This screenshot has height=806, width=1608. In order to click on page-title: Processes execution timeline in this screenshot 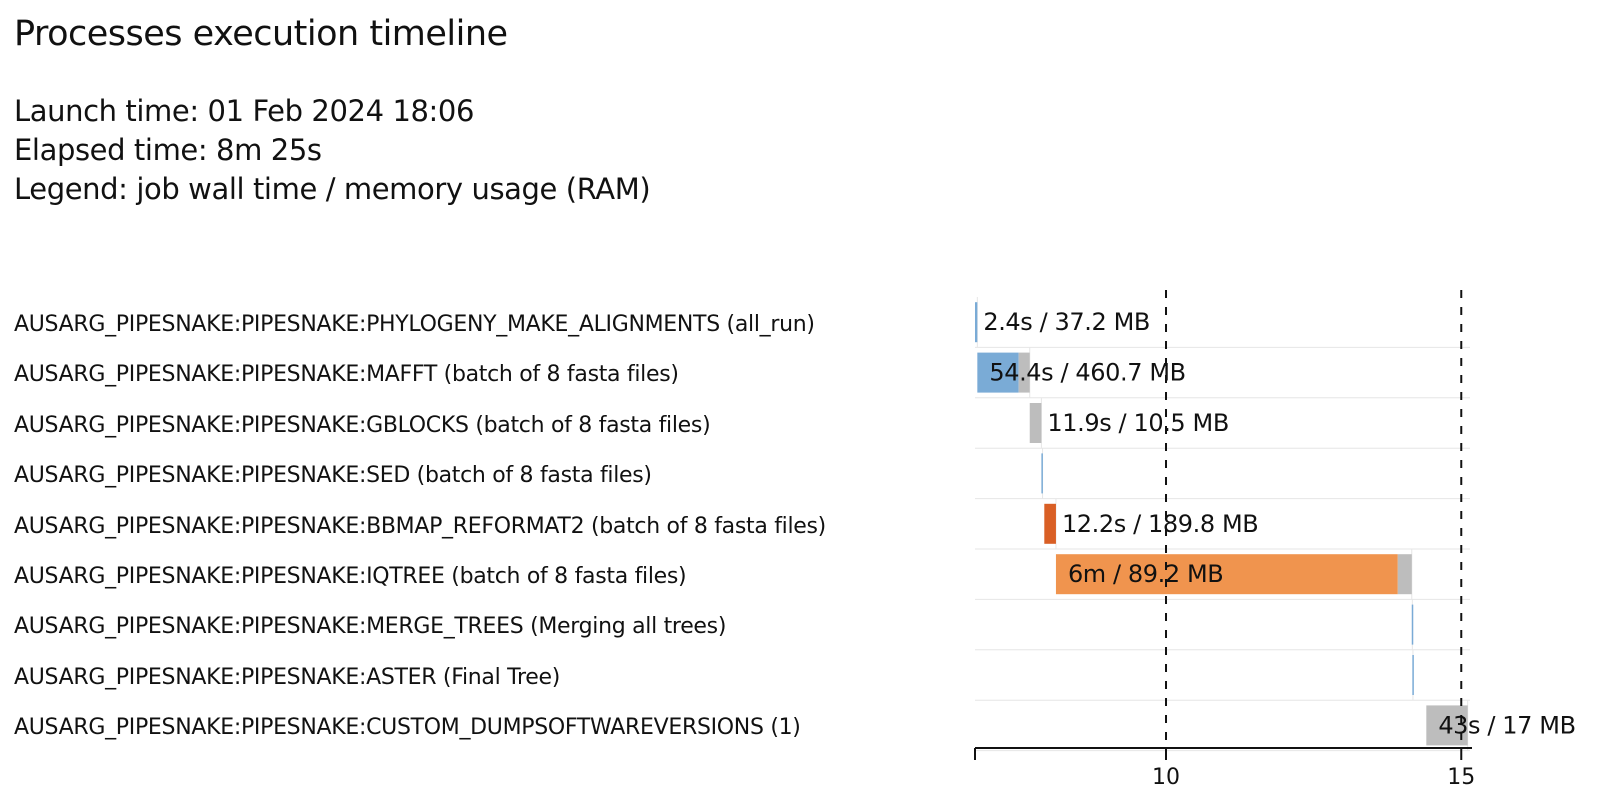, I will do `click(261, 34)`.